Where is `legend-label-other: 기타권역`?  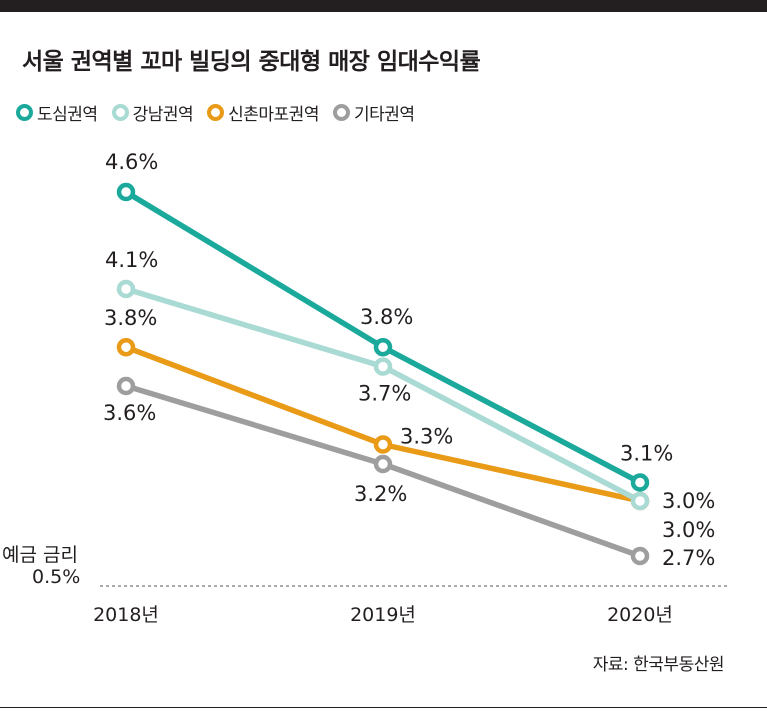
legend-label-other: 기타권역 is located at coordinates (384, 115).